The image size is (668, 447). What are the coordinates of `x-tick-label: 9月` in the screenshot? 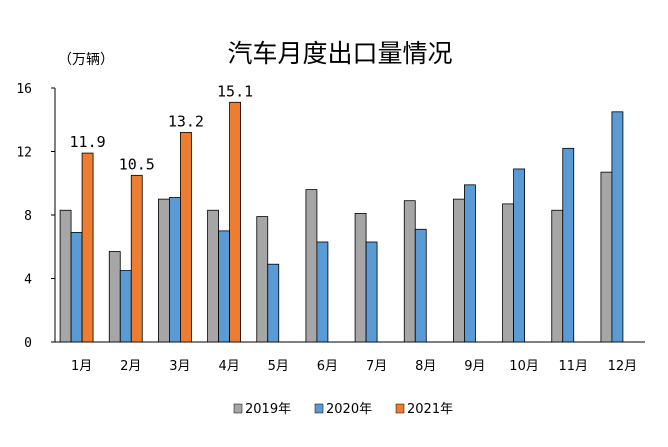 It's located at (474, 366).